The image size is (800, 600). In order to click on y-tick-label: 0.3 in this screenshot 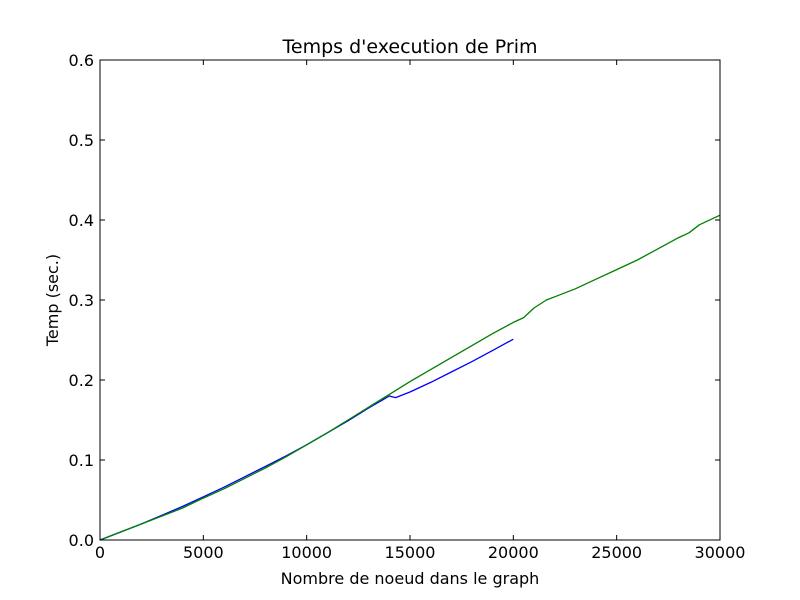, I will do `click(81, 300)`.